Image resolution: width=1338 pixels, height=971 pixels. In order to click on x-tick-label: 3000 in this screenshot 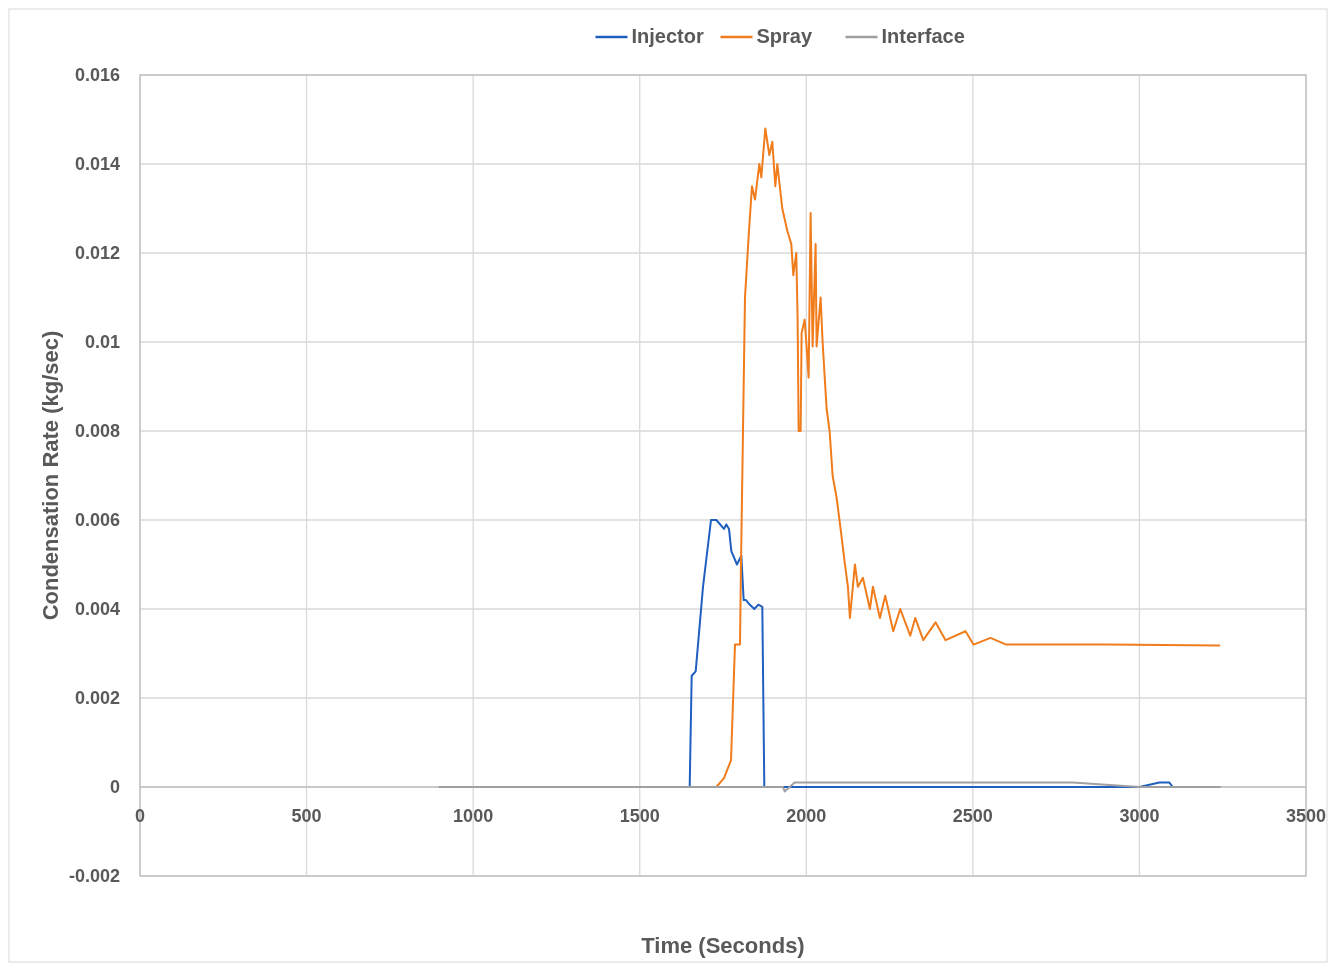, I will do `click(1139, 816)`.